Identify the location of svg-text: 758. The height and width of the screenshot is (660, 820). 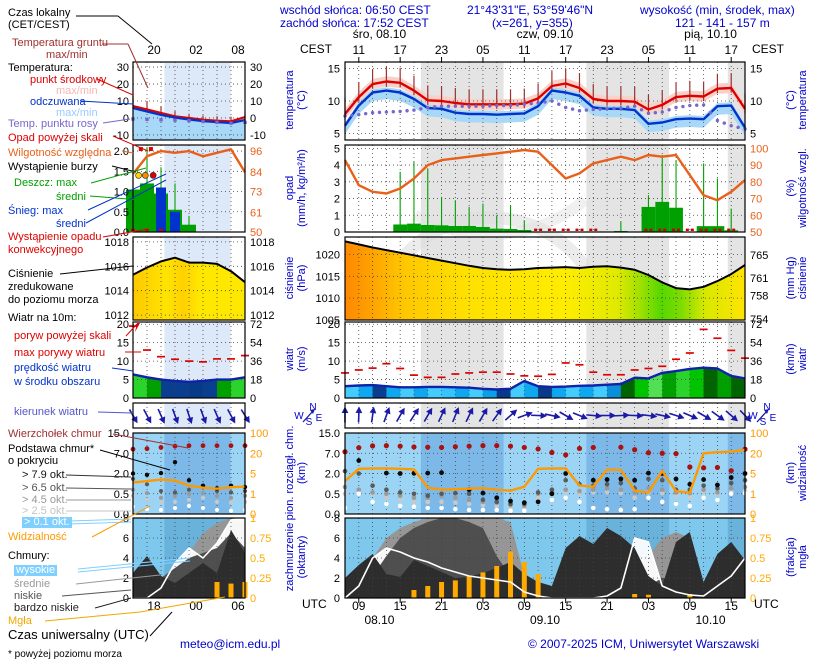
(759, 297).